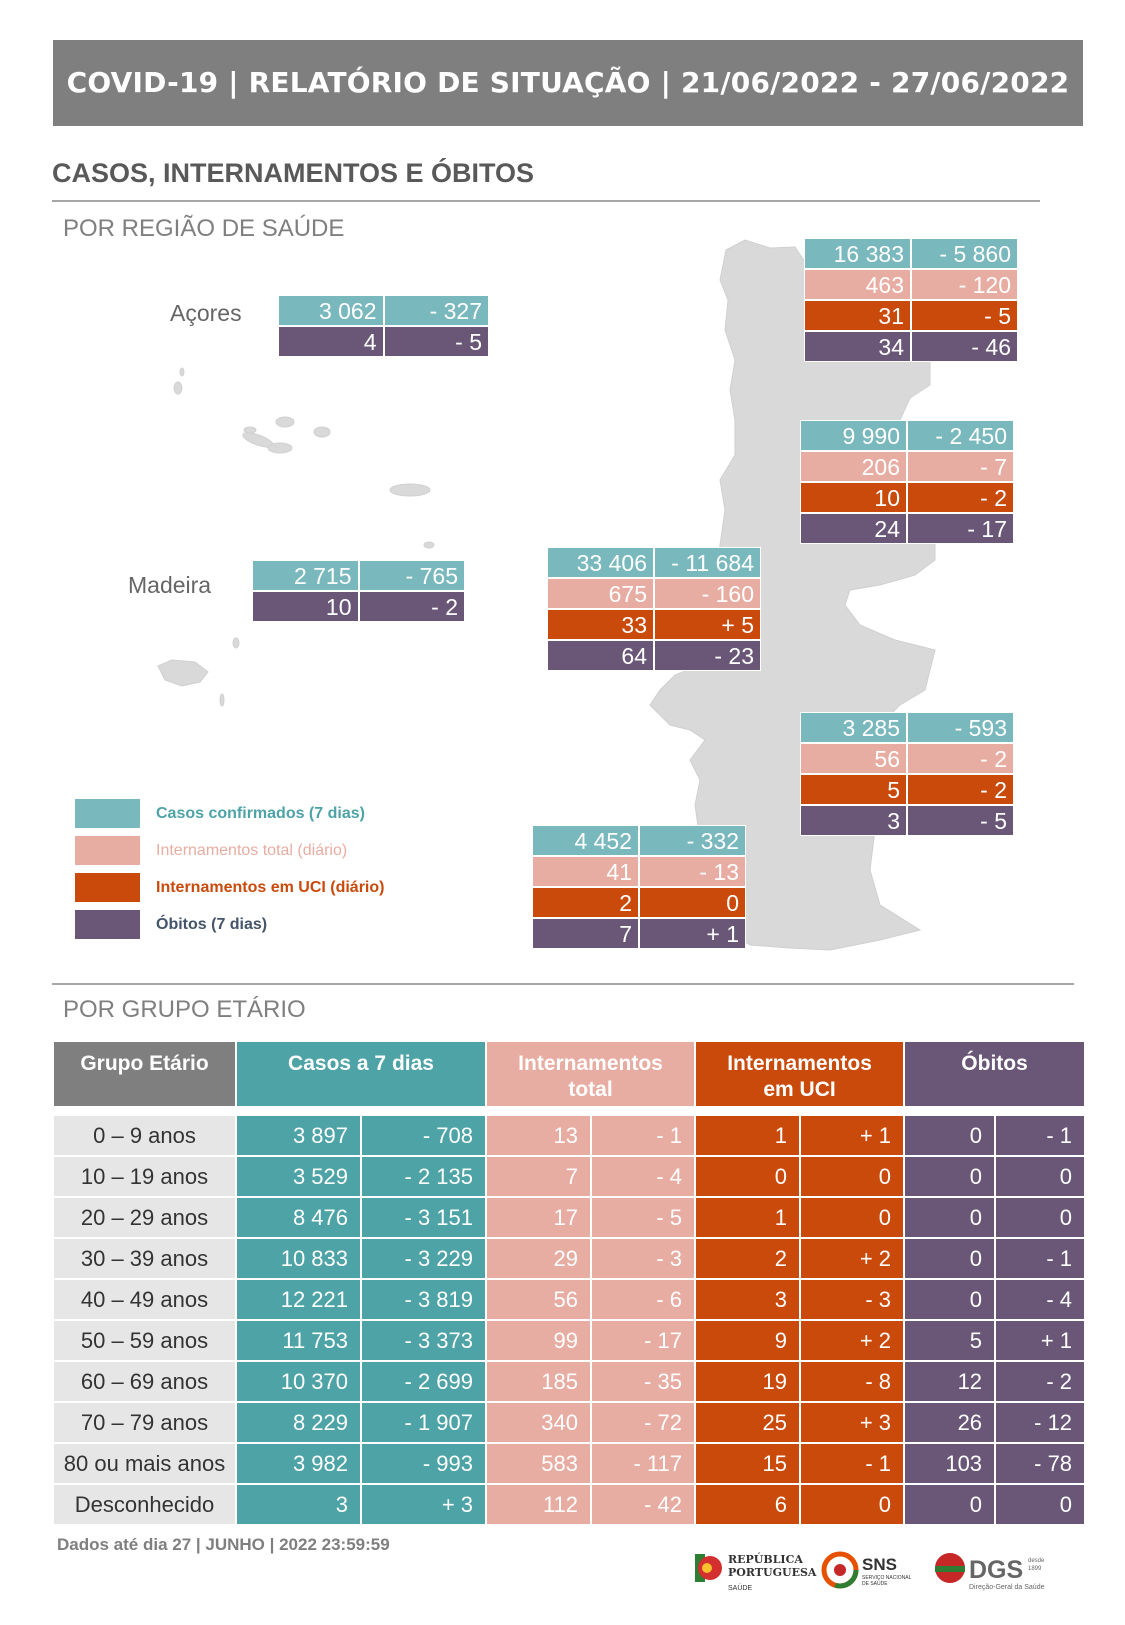  I want to click on icu-value: 2, so click(748, 1258).